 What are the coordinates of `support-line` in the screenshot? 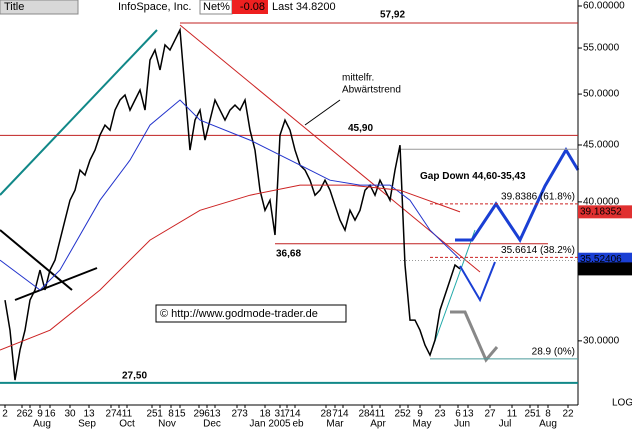 It's located at (452, 292).